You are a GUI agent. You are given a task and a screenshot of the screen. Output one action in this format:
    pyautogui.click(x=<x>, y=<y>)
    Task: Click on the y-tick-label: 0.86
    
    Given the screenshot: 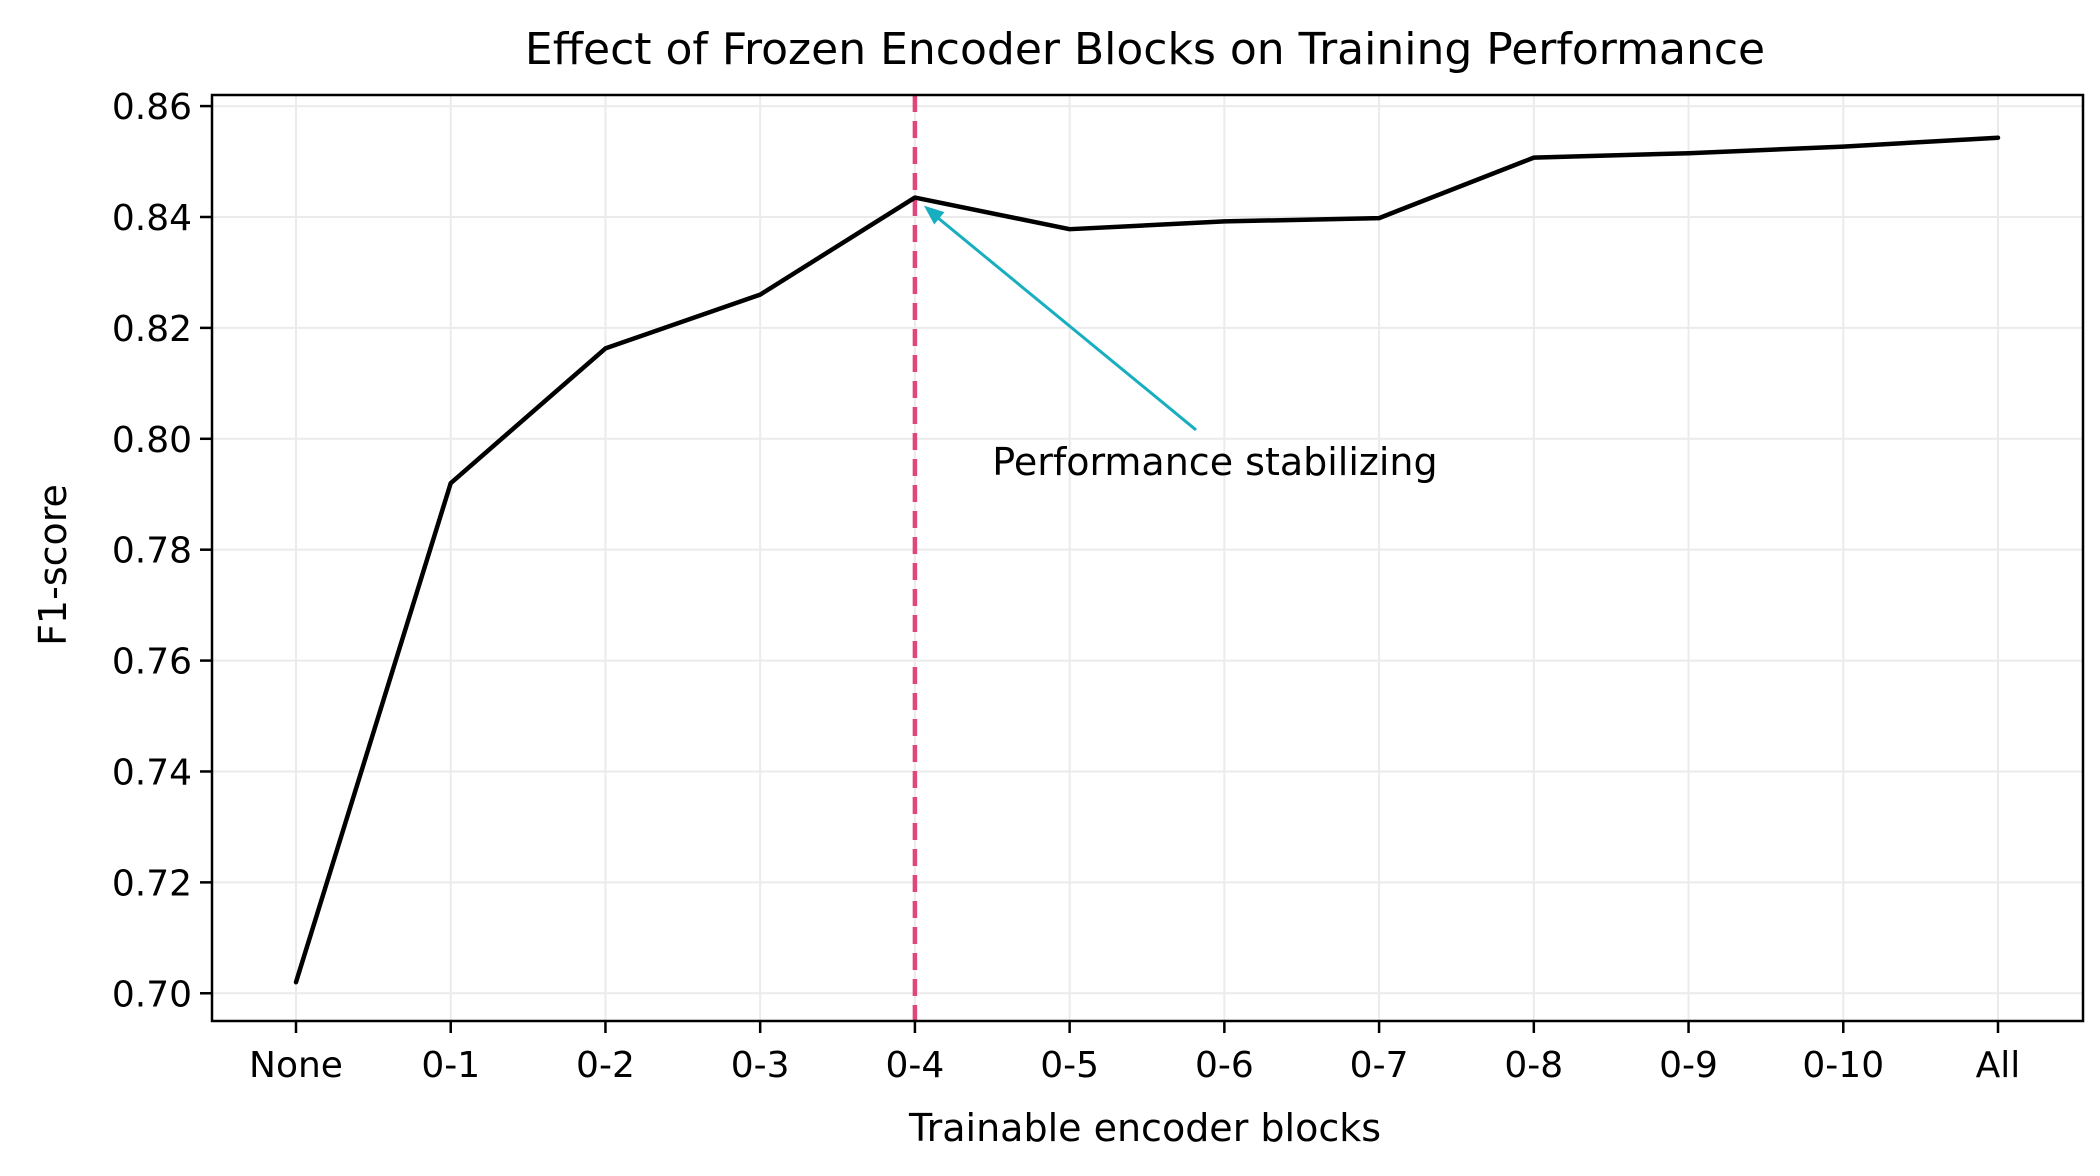 What is the action you would take?
    pyautogui.click(x=152, y=107)
    